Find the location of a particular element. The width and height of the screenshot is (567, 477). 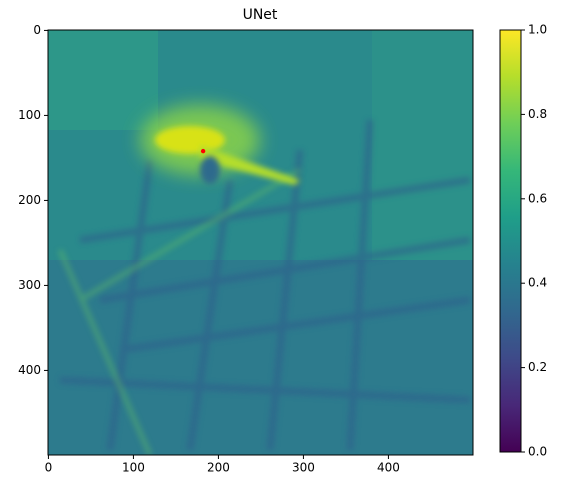

y-tick-label: 100 is located at coordinates (29, 115).